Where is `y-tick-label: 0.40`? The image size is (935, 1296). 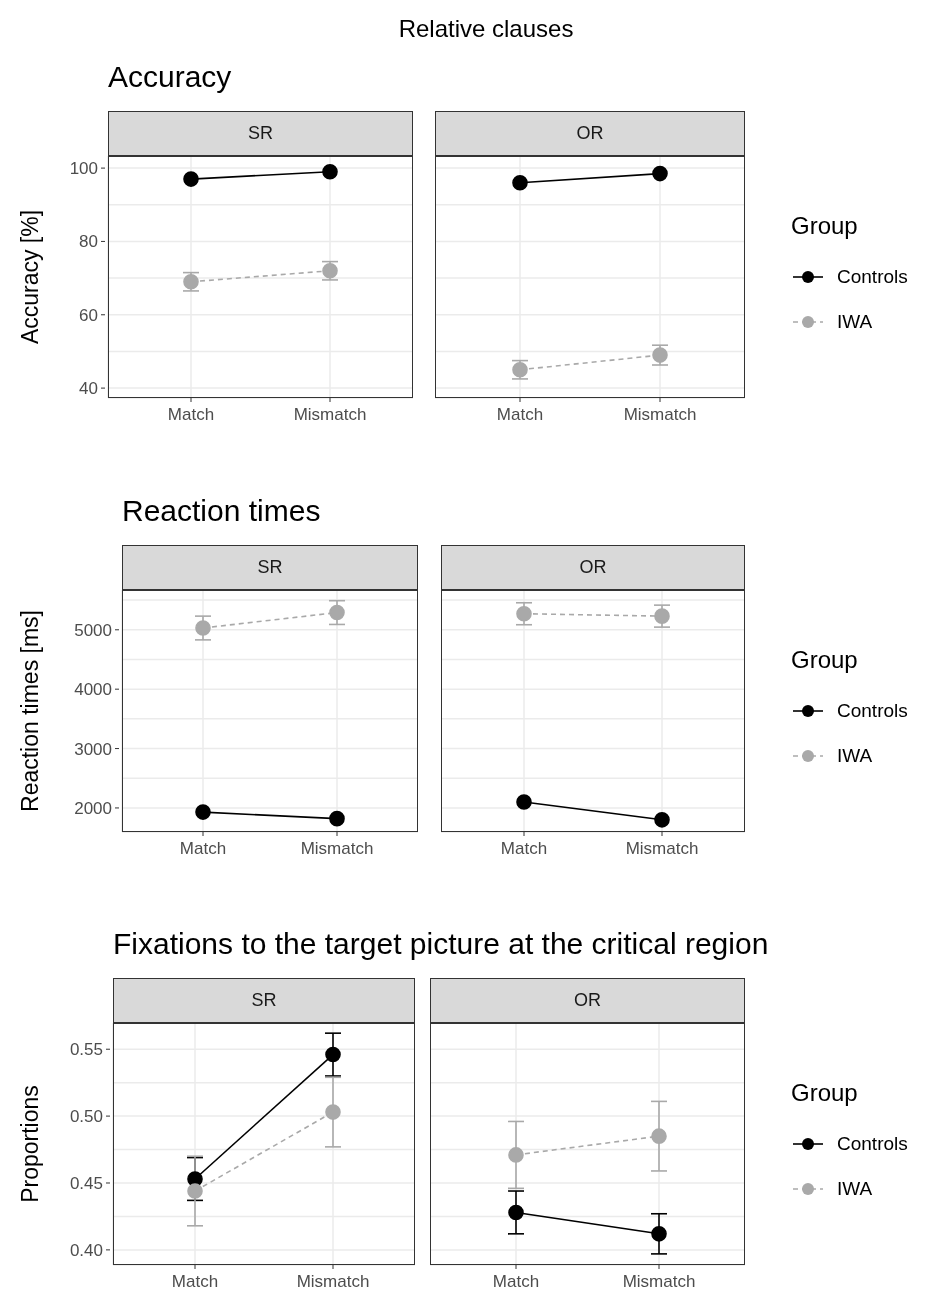 y-tick-label: 0.40 is located at coordinates (86, 1250).